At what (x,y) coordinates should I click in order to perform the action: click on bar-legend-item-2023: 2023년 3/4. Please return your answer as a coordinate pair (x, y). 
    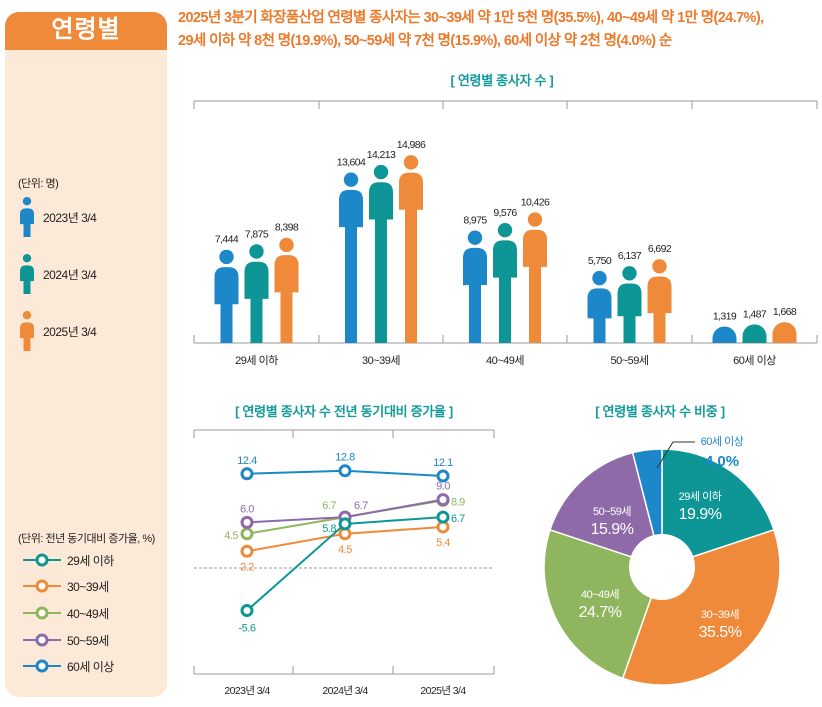
    Looking at the image, I should click on (58, 217).